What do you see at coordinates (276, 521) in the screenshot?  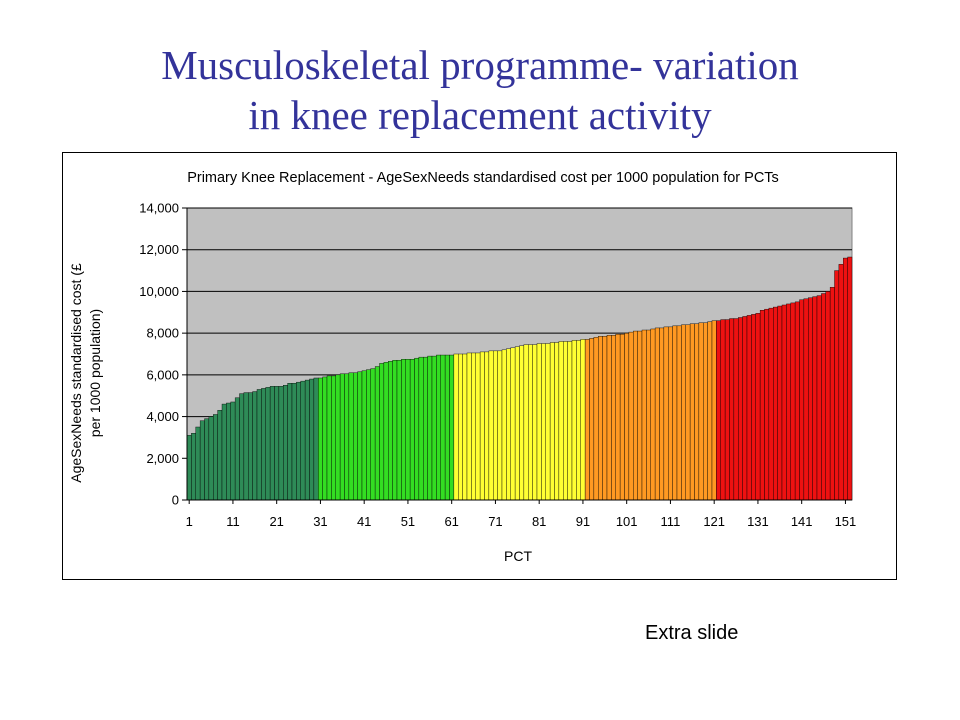 I see `x-tick-label: 21` at bounding box center [276, 521].